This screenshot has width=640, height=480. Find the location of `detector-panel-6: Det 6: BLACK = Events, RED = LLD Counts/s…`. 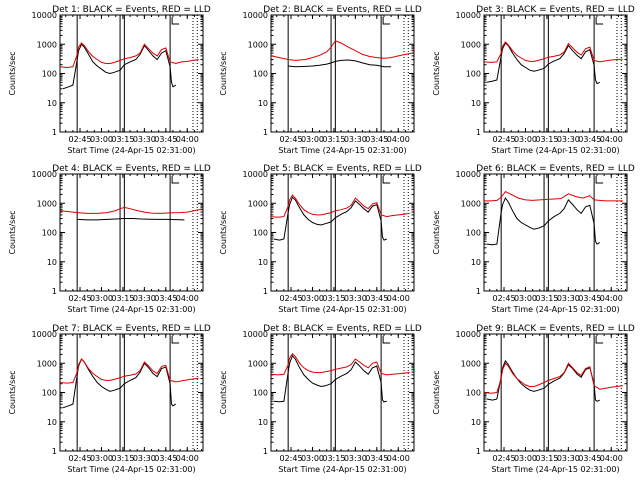

detector-panel-6: Det 6: BLACK = Events, RED = LLD Counts/s… is located at coordinates (533, 239).